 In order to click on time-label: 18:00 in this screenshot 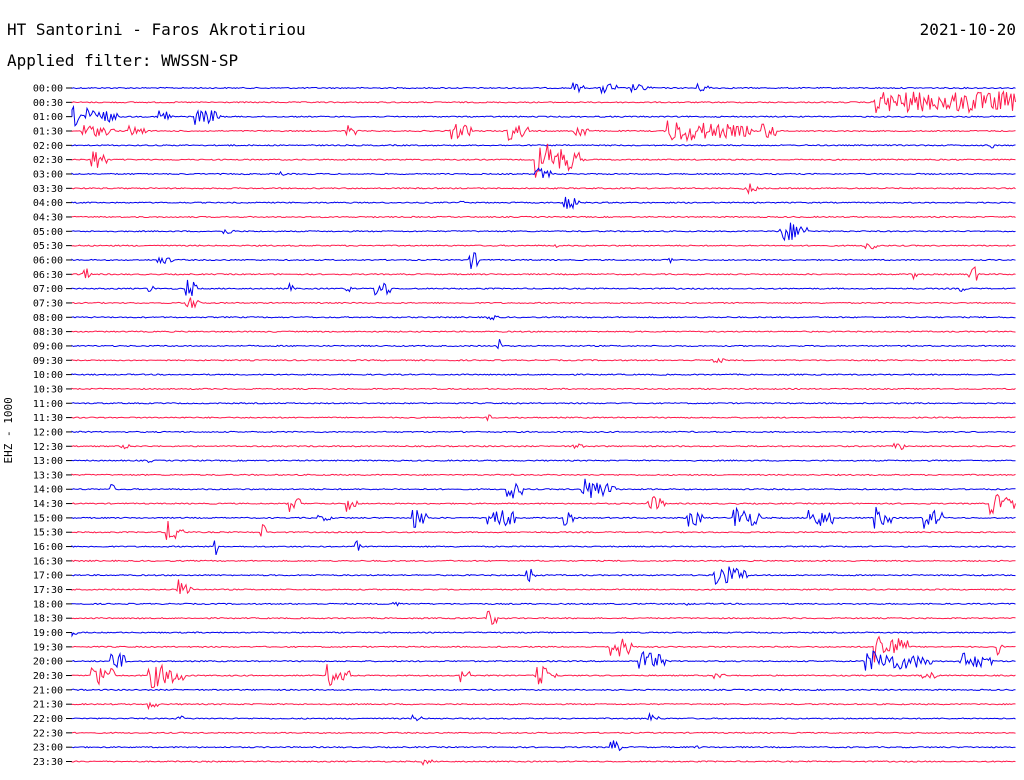, I will do `click(48, 604)`.